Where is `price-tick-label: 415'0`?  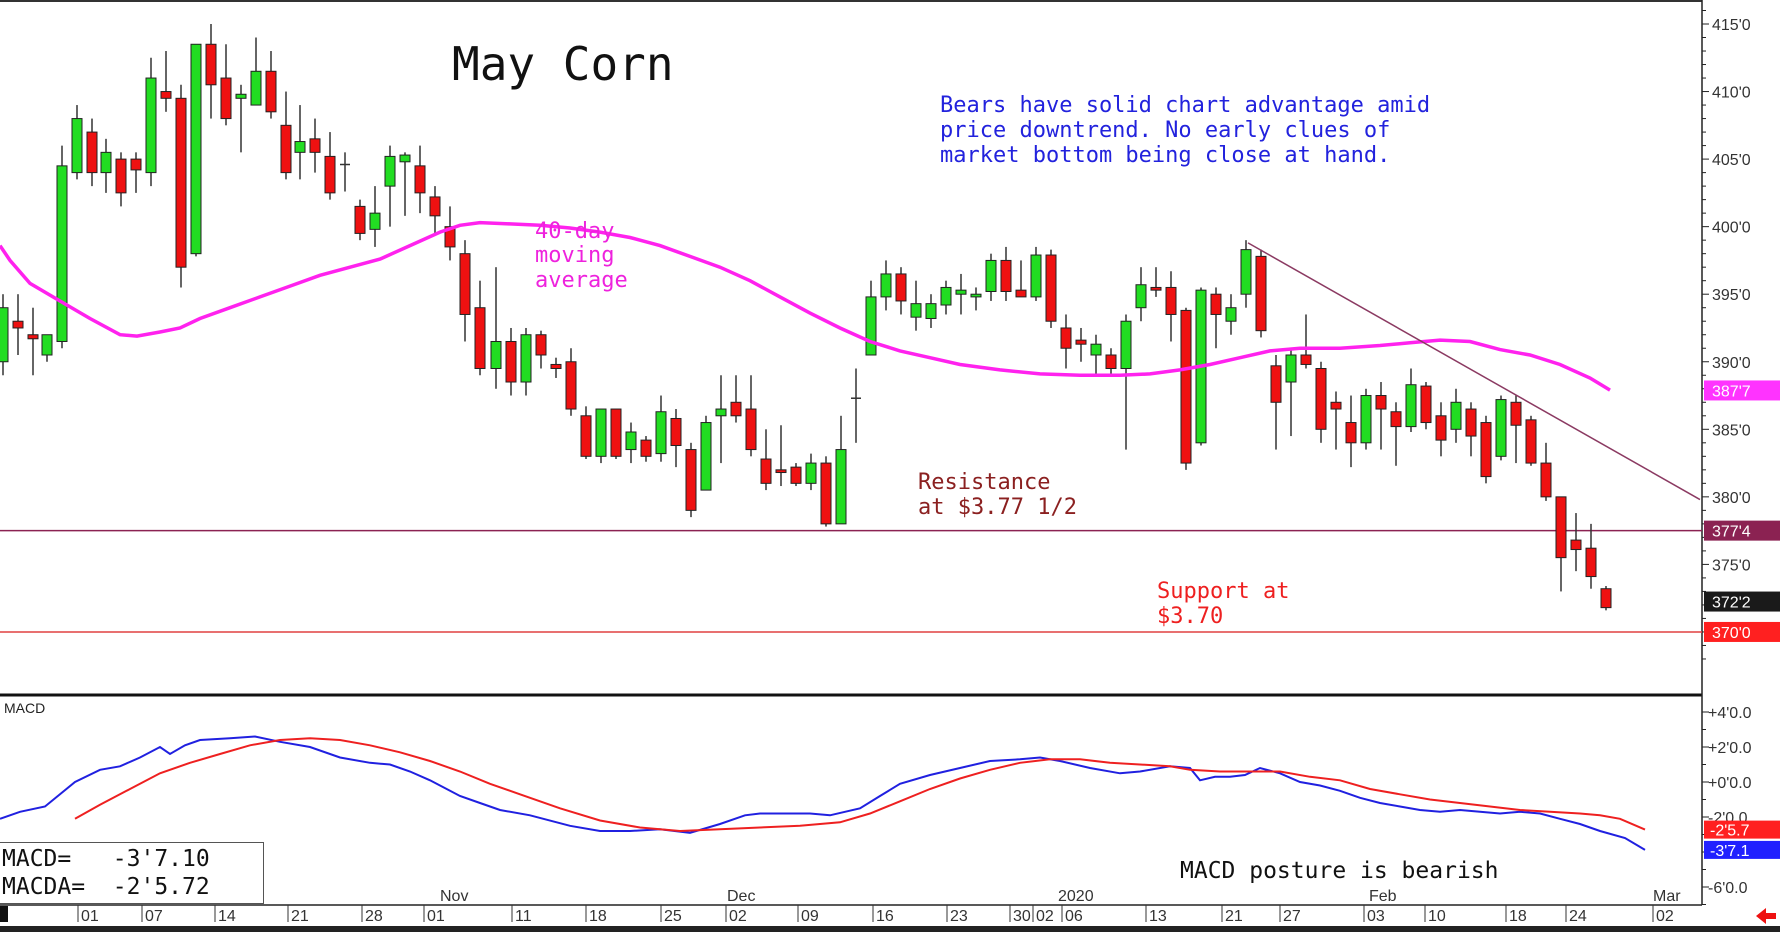 price-tick-label: 415'0 is located at coordinates (1731, 25).